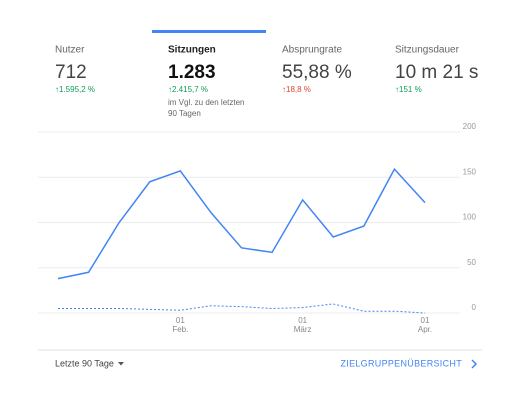  Describe the element at coordinates (184, 113) in the screenshot. I see `metric-note: 90 Tagen` at that location.